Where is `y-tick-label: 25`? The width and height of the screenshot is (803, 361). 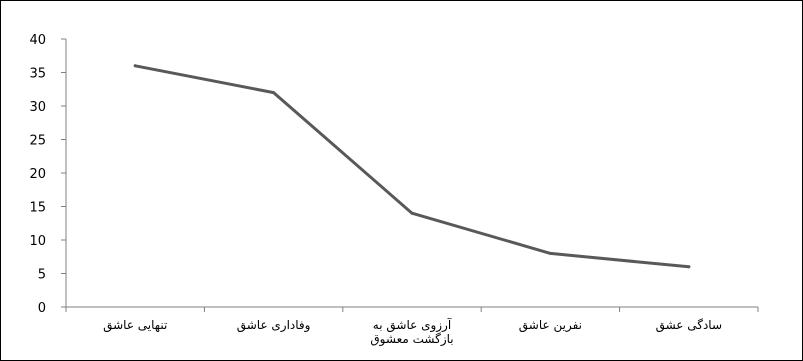 y-tick-label: 25 is located at coordinates (37, 141).